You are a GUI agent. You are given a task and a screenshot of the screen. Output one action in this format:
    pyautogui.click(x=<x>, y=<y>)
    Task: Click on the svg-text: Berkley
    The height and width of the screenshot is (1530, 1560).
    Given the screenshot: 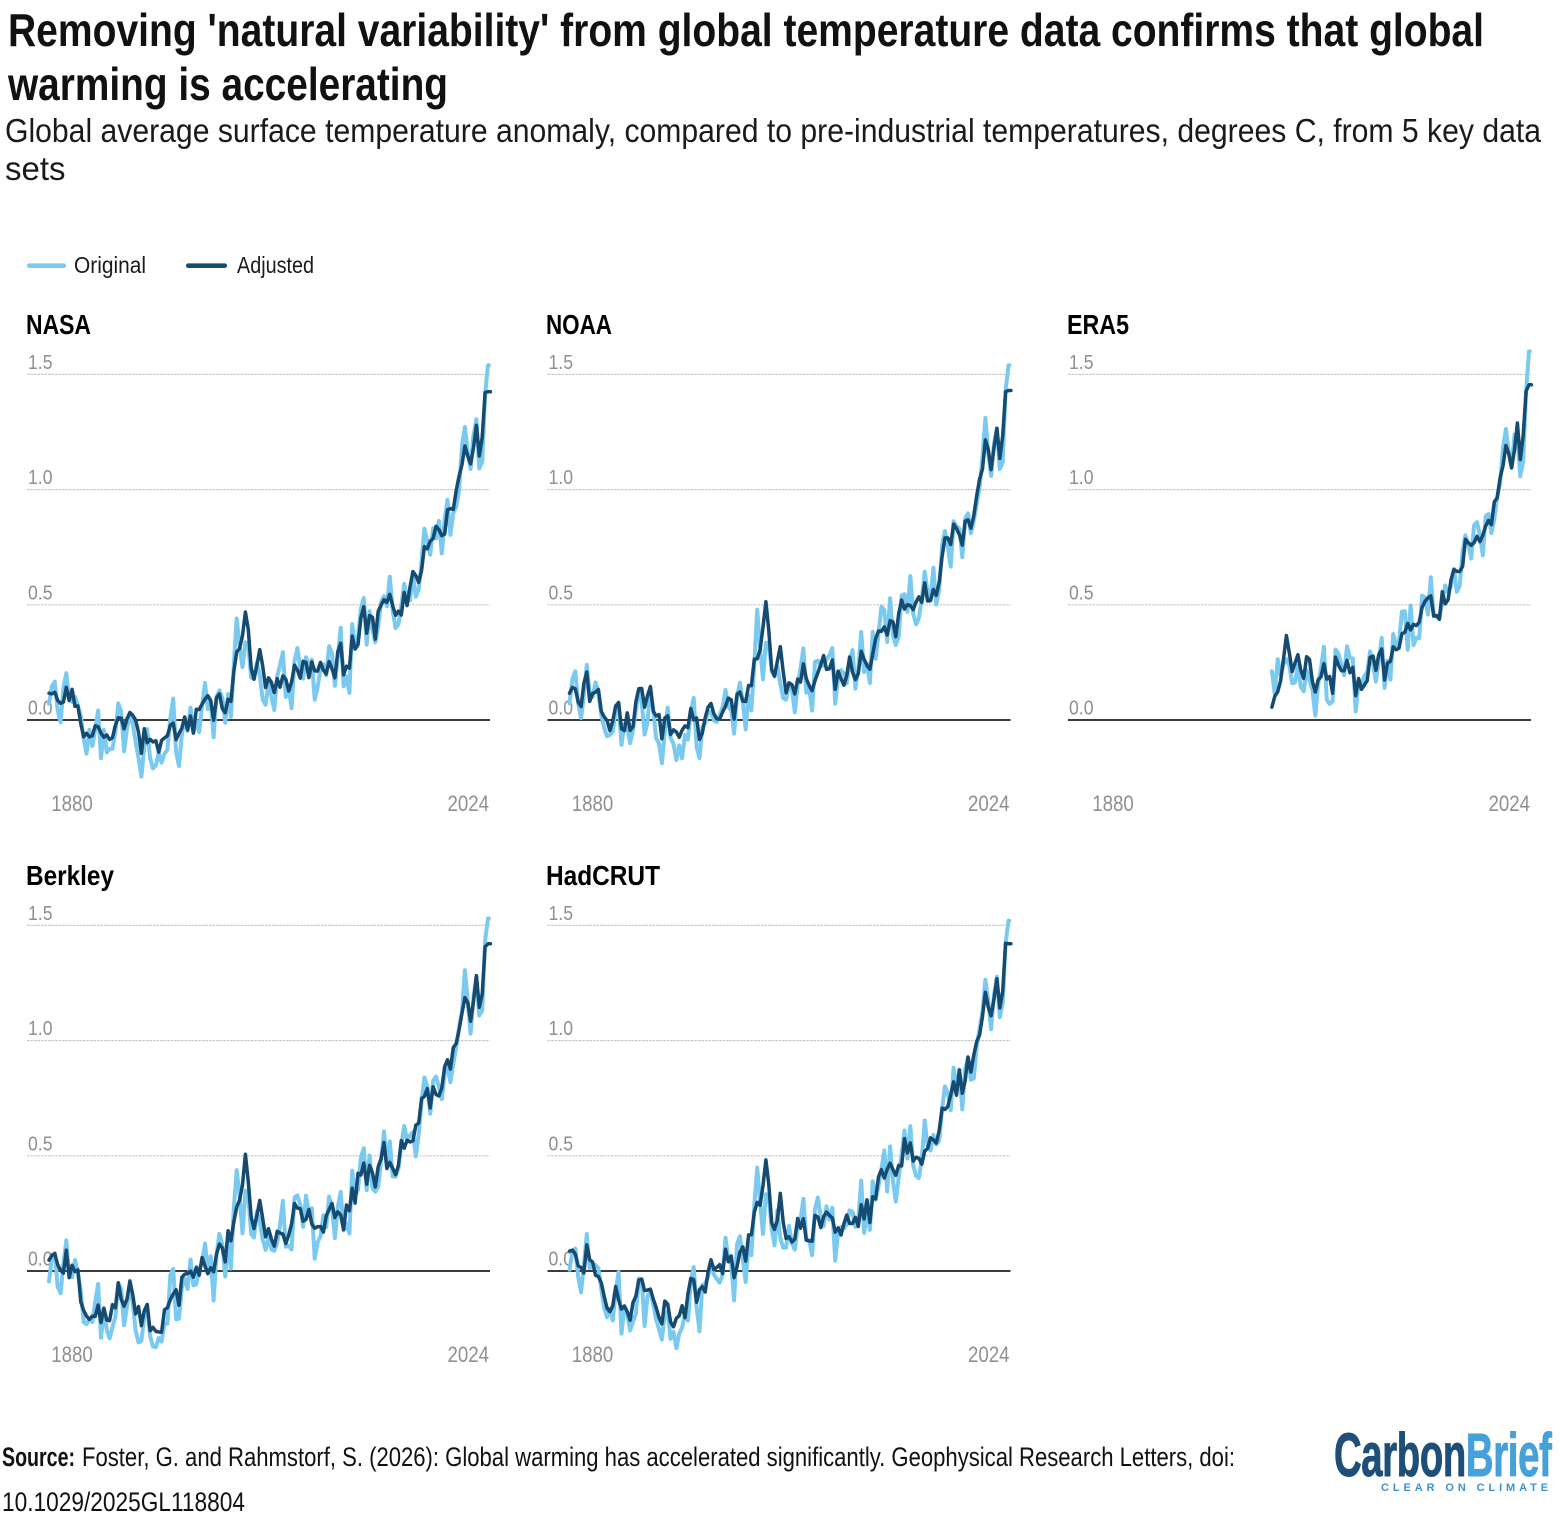 What is the action you would take?
    pyautogui.click(x=70, y=875)
    